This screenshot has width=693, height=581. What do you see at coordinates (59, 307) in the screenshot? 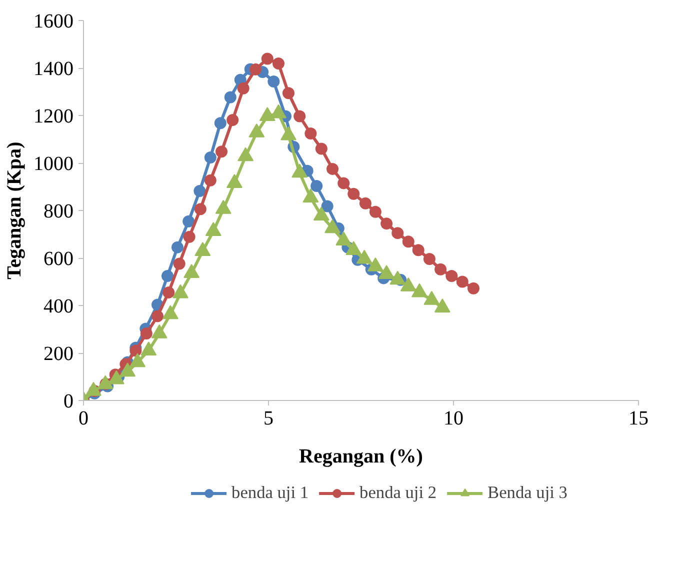
I see `y-tick-label: 400` at bounding box center [59, 307].